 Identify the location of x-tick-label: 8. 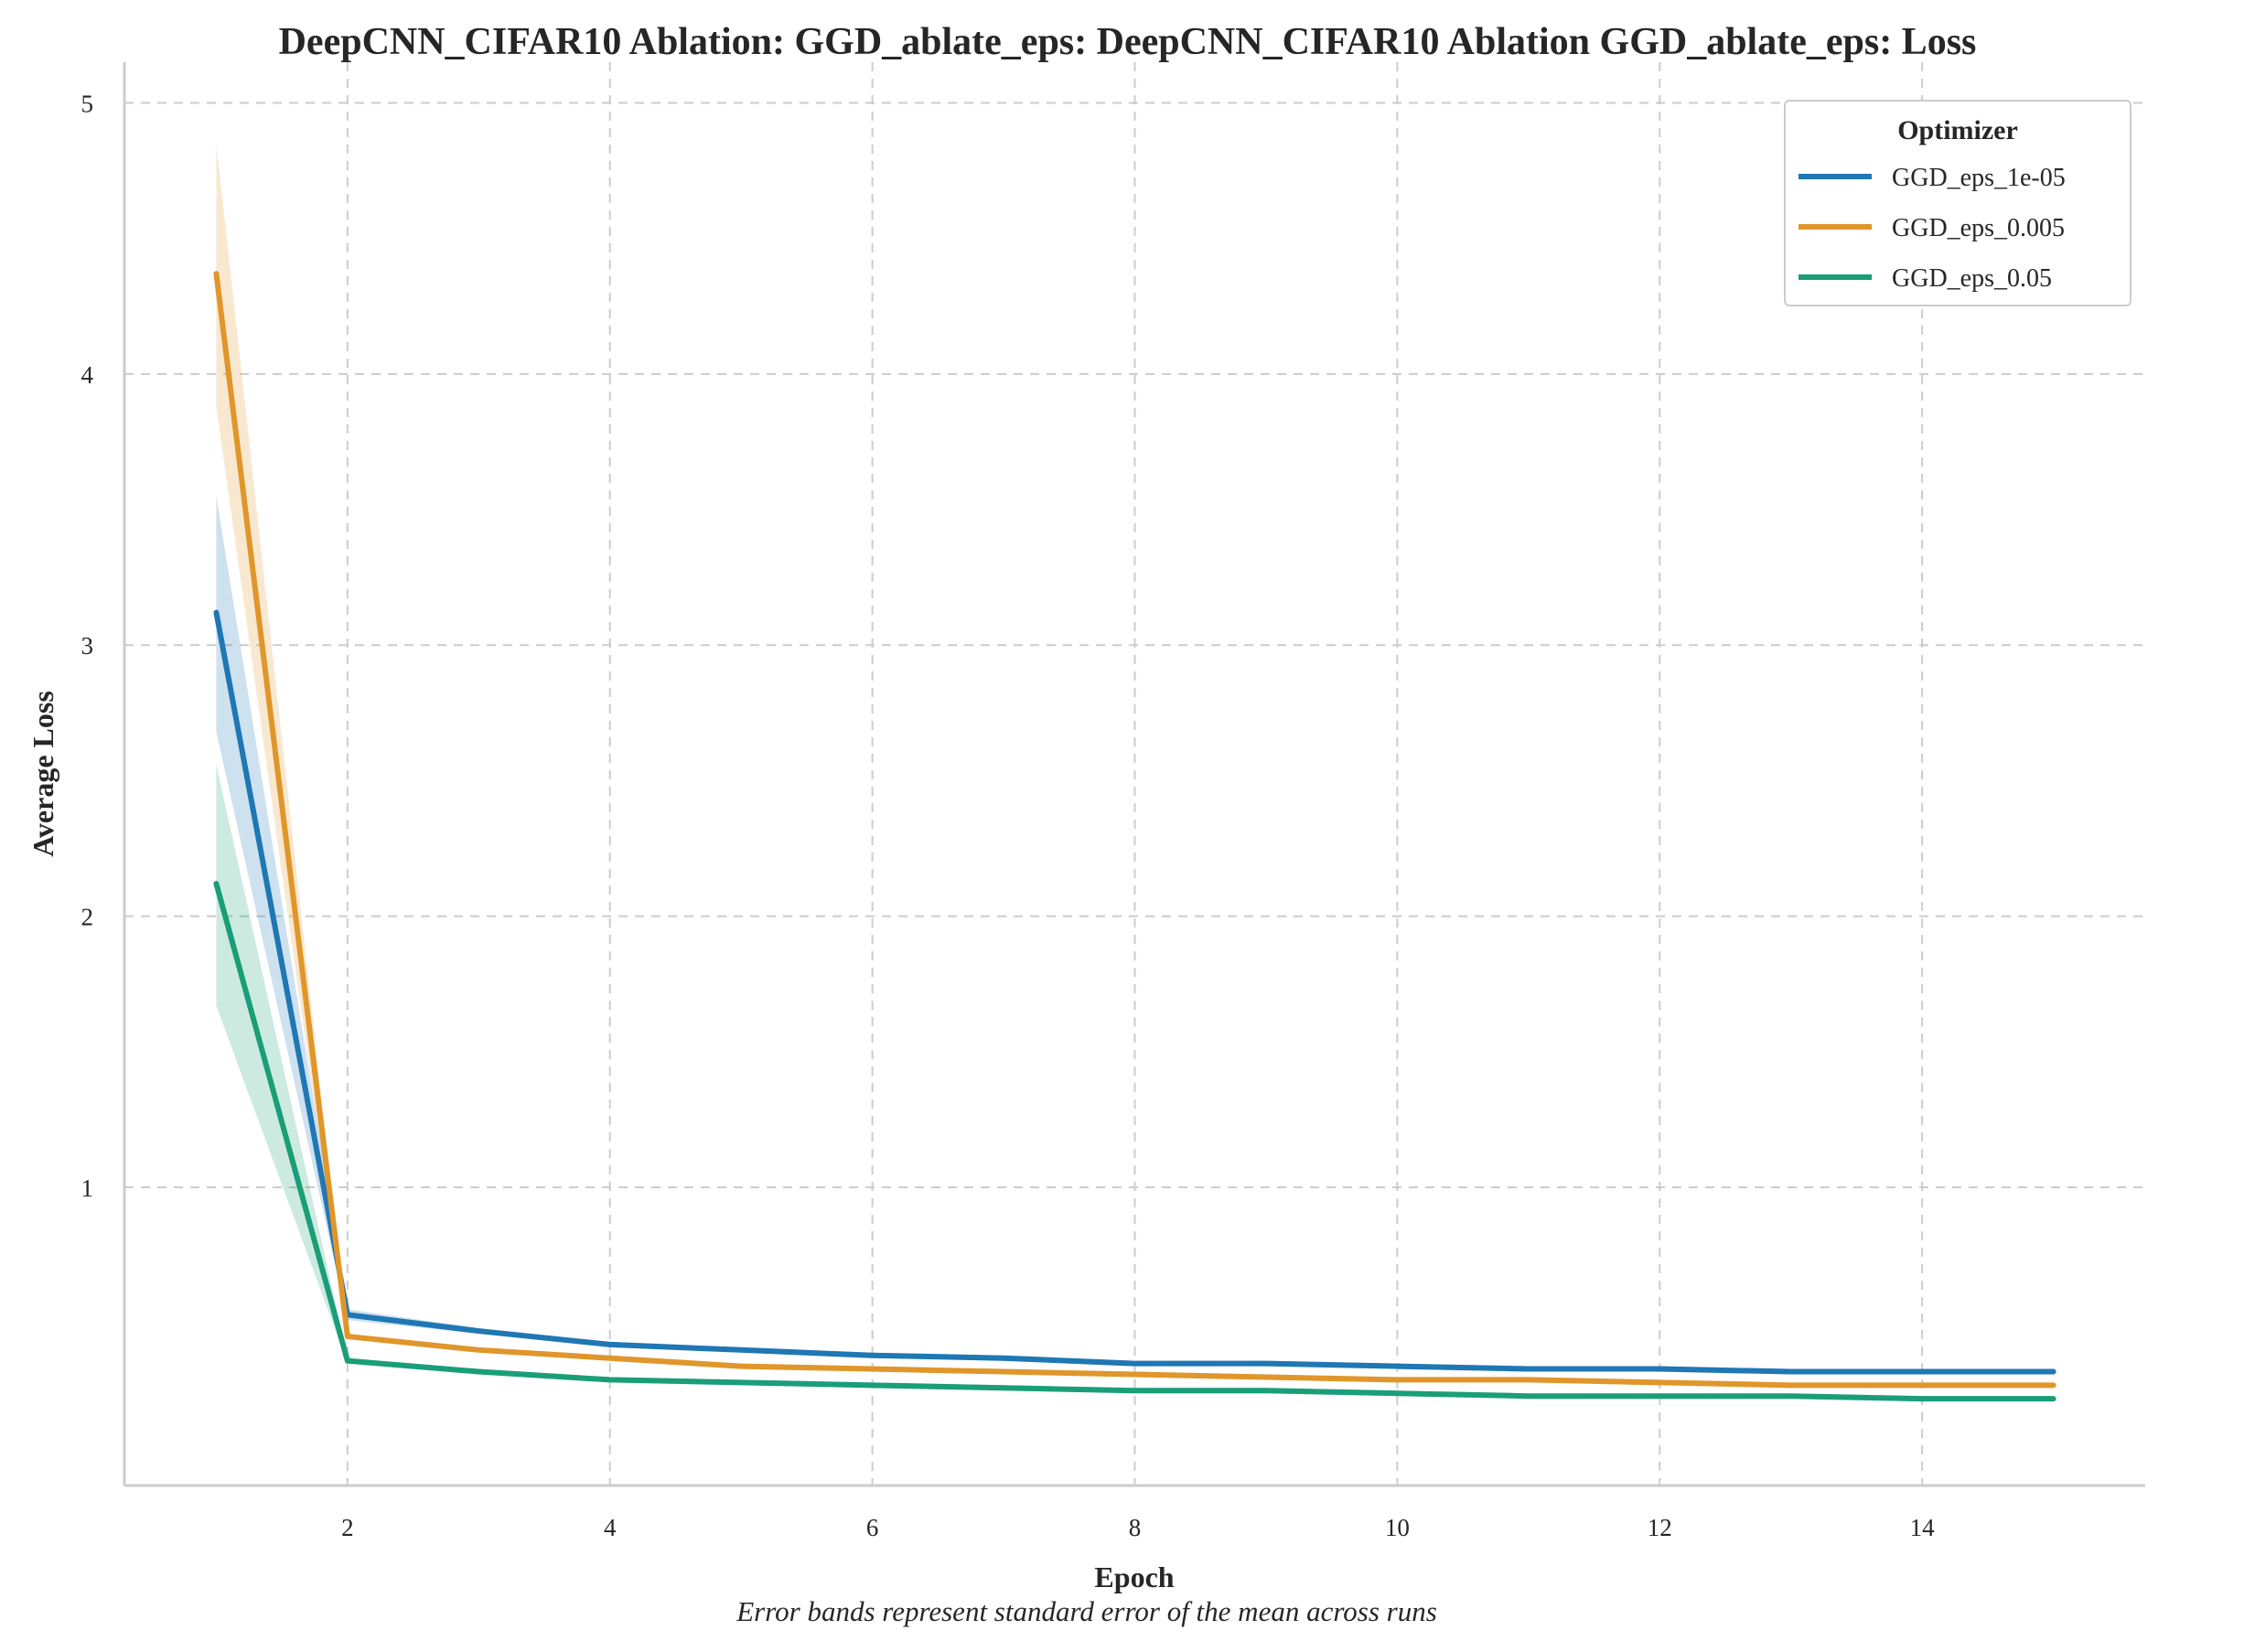
(1135, 1527).